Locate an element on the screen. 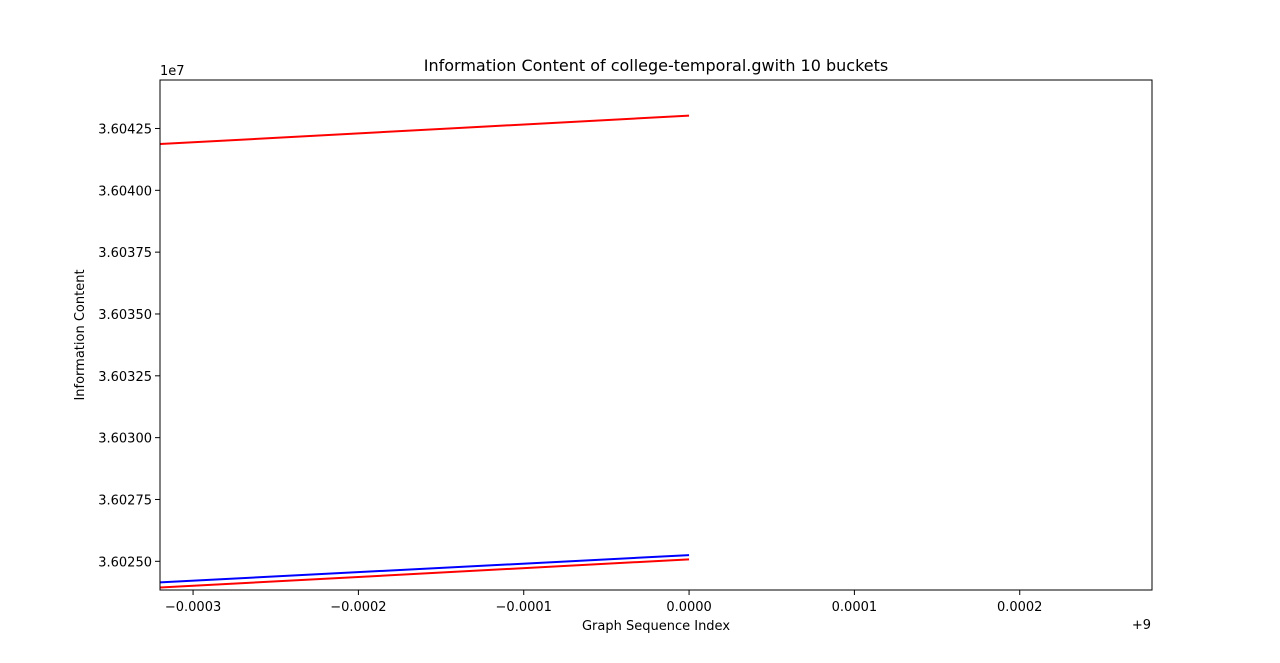 The image size is (1280, 663). x-axis: −0.0003 −0.0002 −0.0001 0.0000 0.0001 0.0002 is located at coordinates (604, 602).